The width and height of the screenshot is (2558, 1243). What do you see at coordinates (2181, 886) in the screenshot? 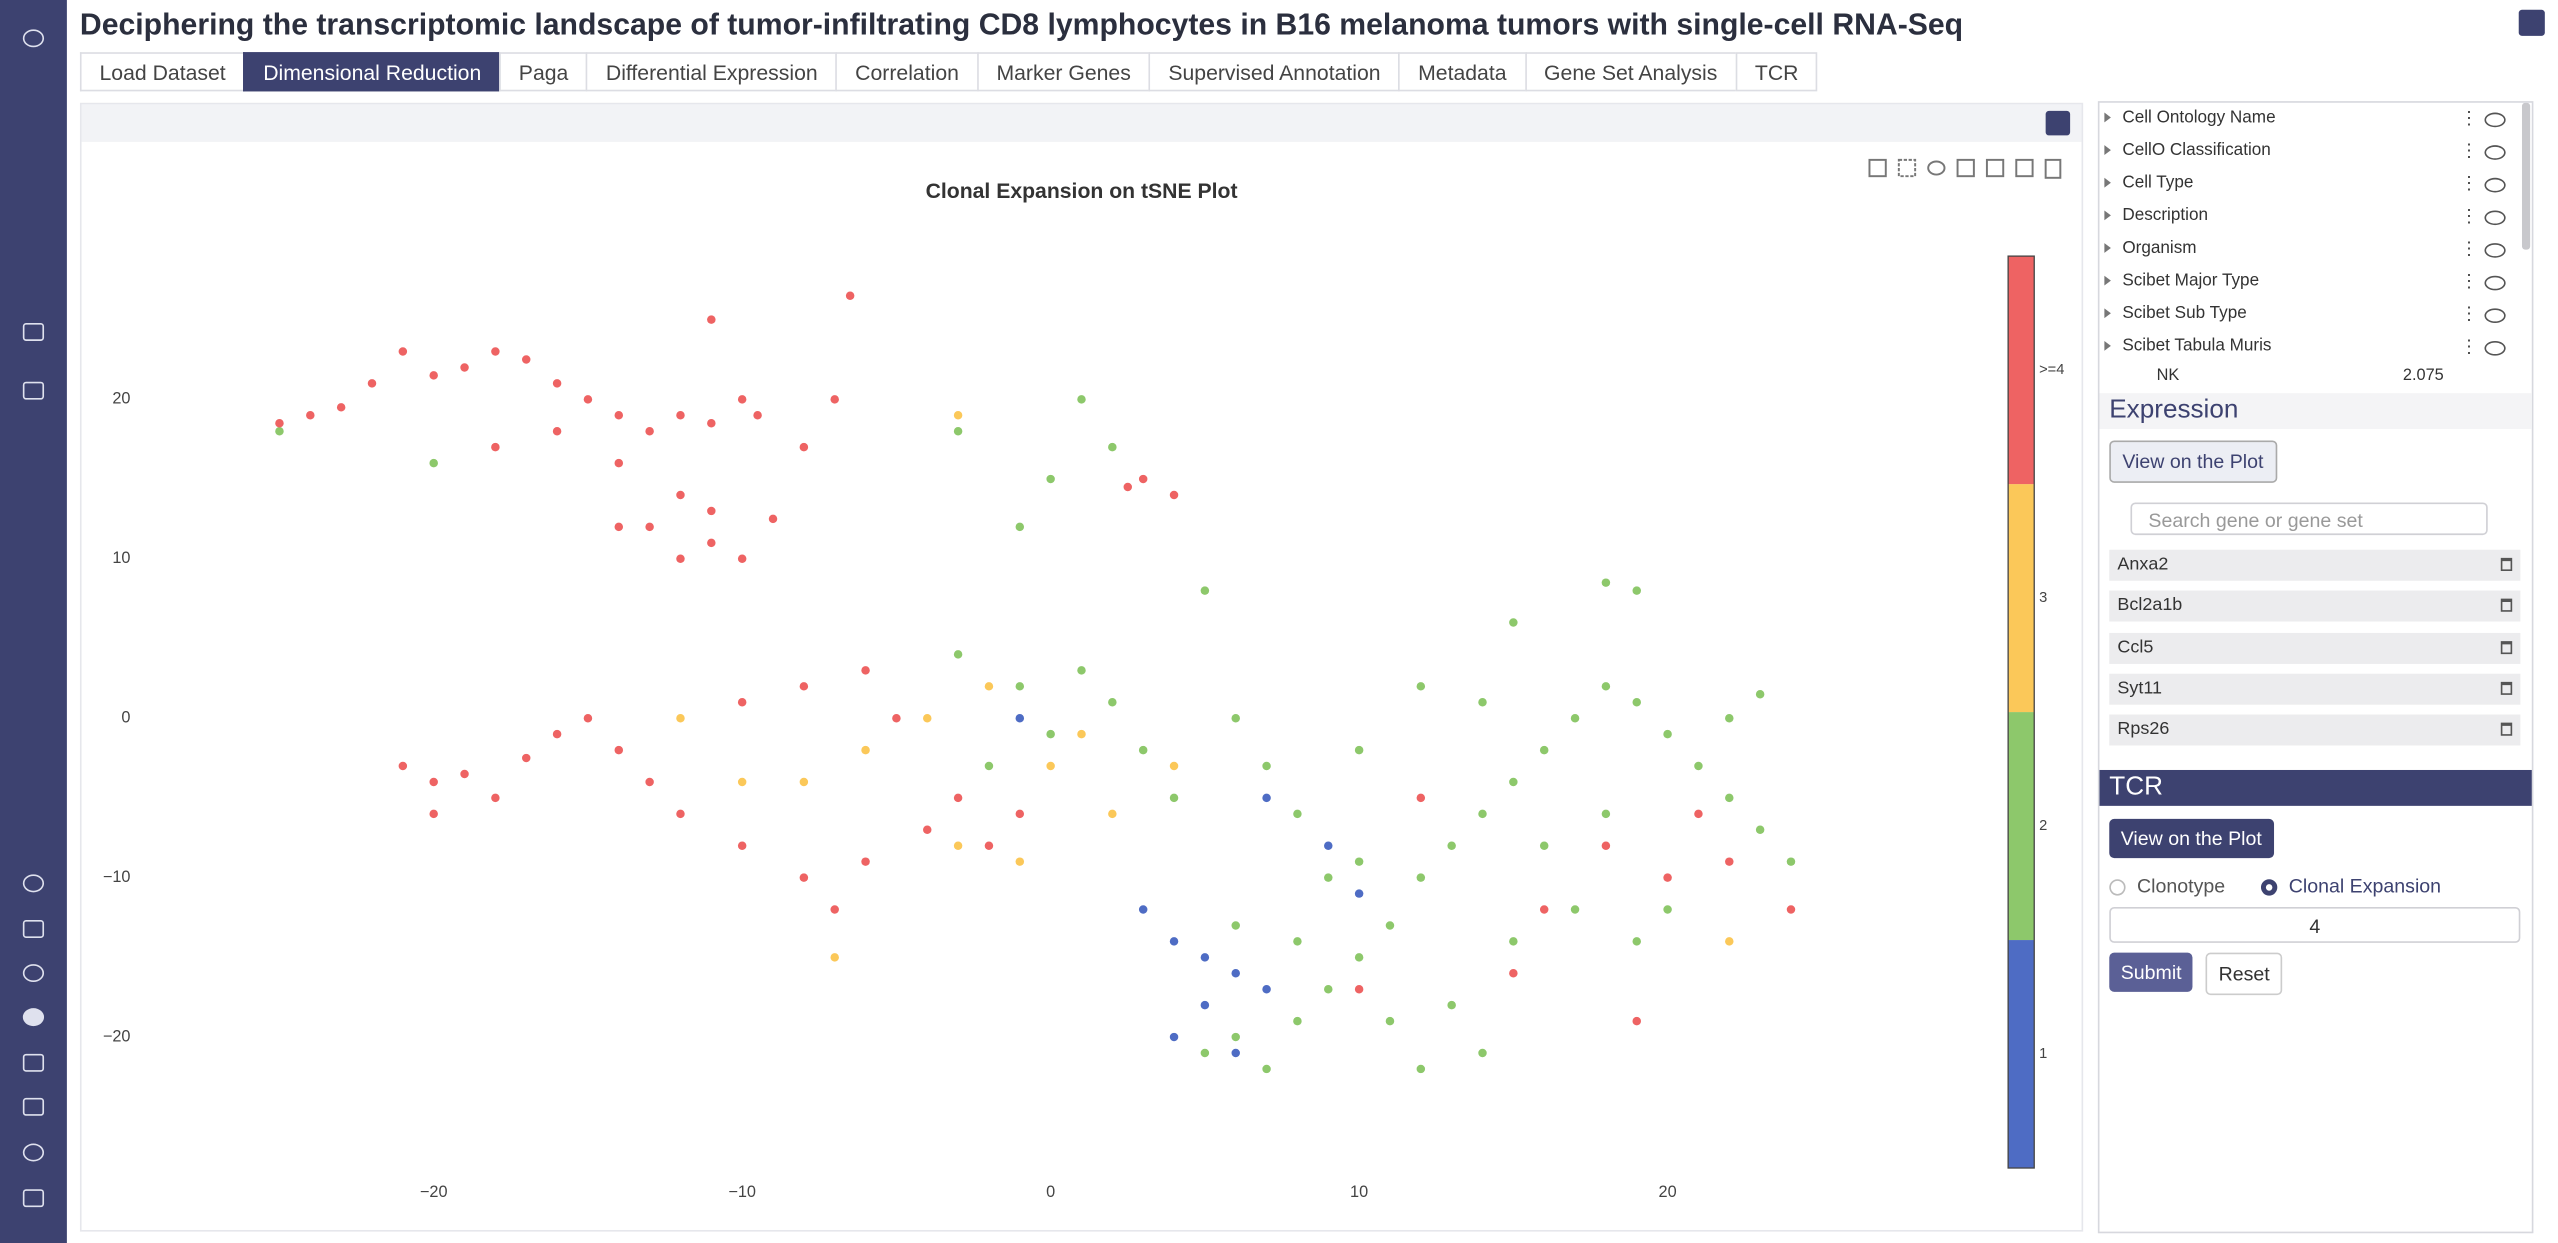
I see `radio-label: Clonotype` at bounding box center [2181, 886].